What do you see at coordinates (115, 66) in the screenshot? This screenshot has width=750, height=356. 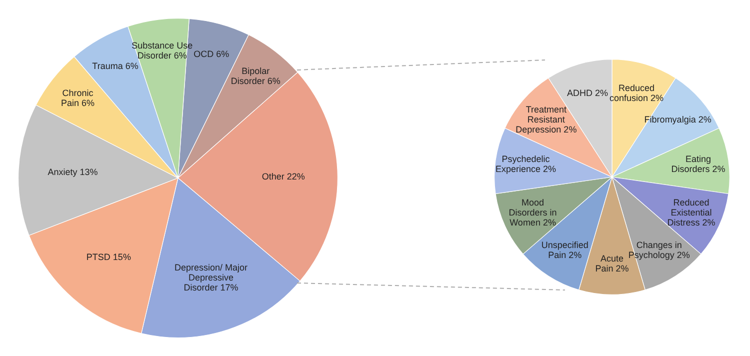 I see `slice-label: Trauma 6%` at bounding box center [115, 66].